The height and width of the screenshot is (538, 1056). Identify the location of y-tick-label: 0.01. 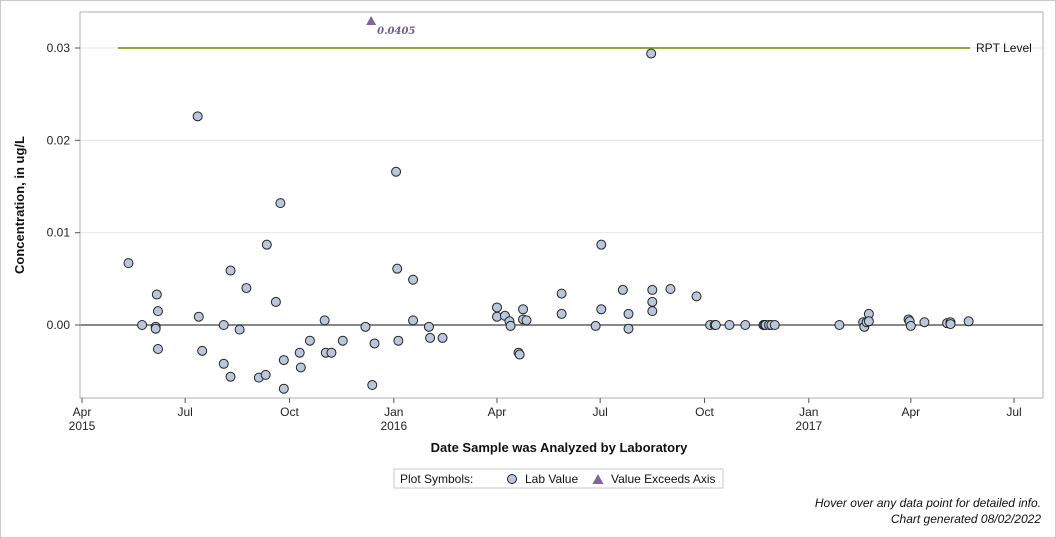
(59, 233).